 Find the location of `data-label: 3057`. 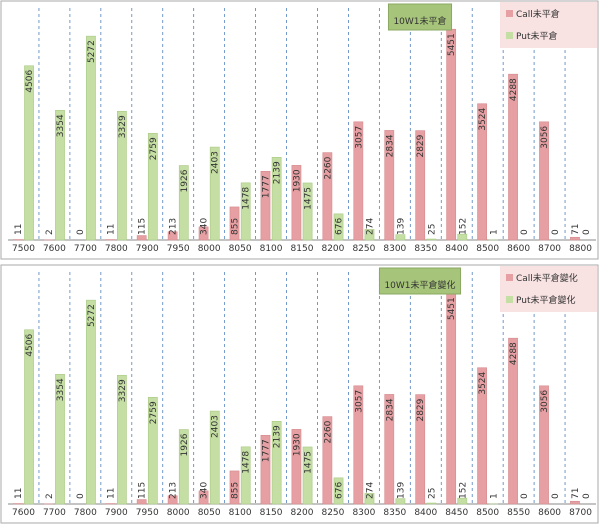

data-label: 3057 is located at coordinates (359, 401).